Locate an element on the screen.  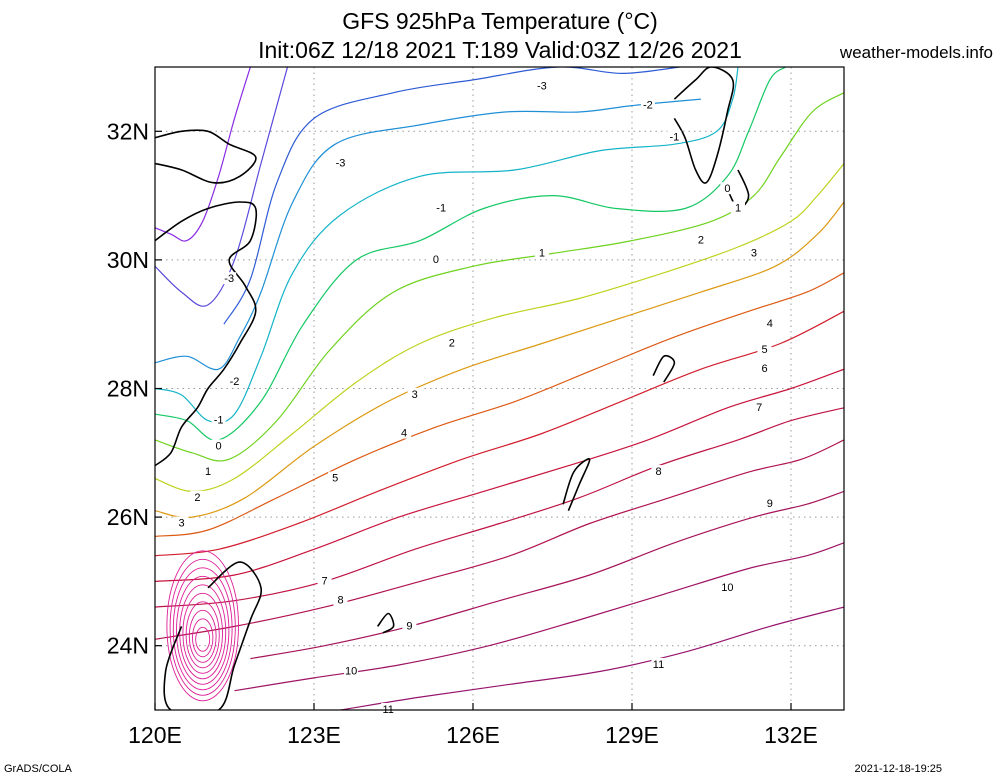
contour-label: 9 is located at coordinates (409, 626).